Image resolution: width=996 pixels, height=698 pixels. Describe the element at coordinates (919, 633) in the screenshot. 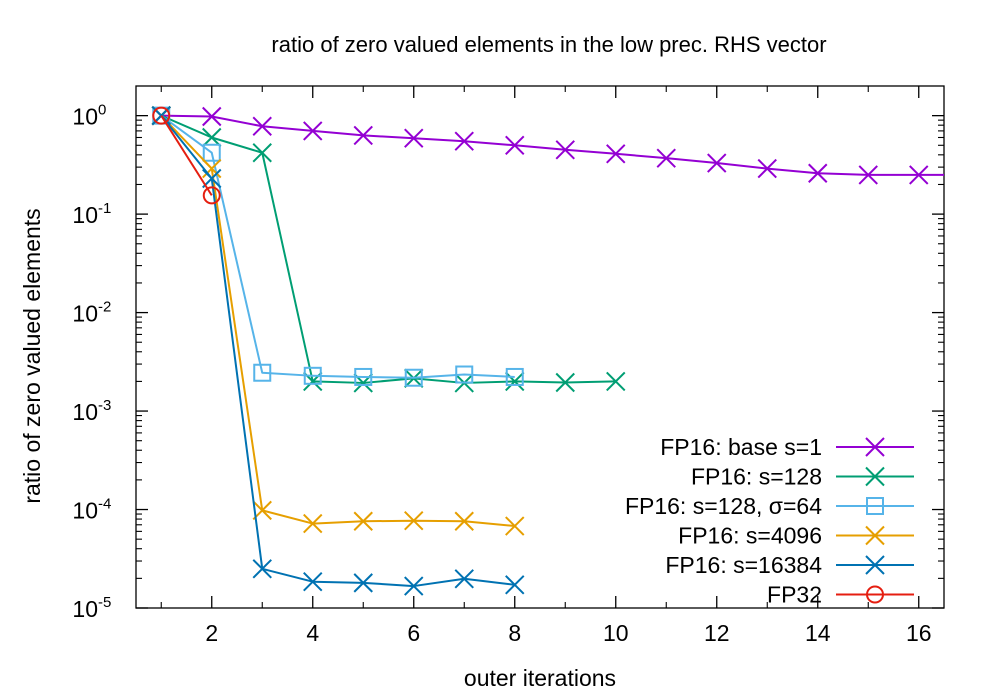

I see `x-tick-label: 16` at that location.